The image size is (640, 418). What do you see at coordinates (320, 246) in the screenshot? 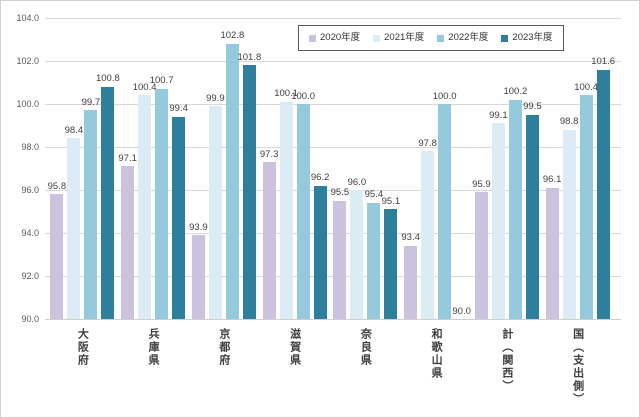
I see `bar-2023年度-滋賀県: 96.2` at bounding box center [320, 246].